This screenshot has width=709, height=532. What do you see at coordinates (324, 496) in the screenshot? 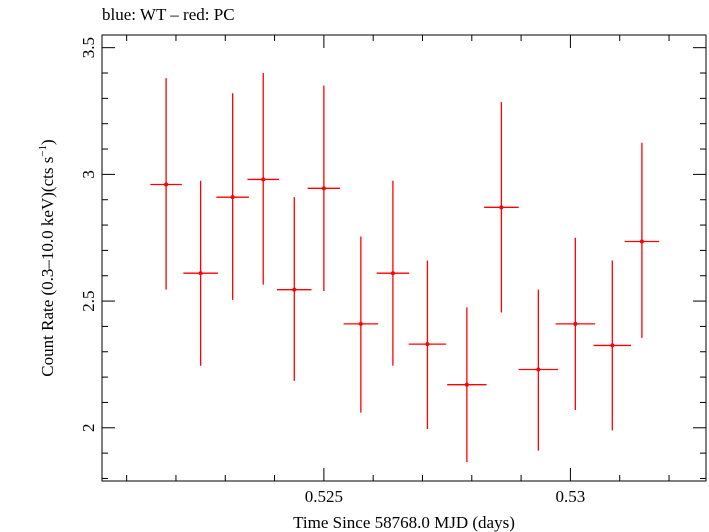
I see `x-tick-label: 0.525` at bounding box center [324, 496].